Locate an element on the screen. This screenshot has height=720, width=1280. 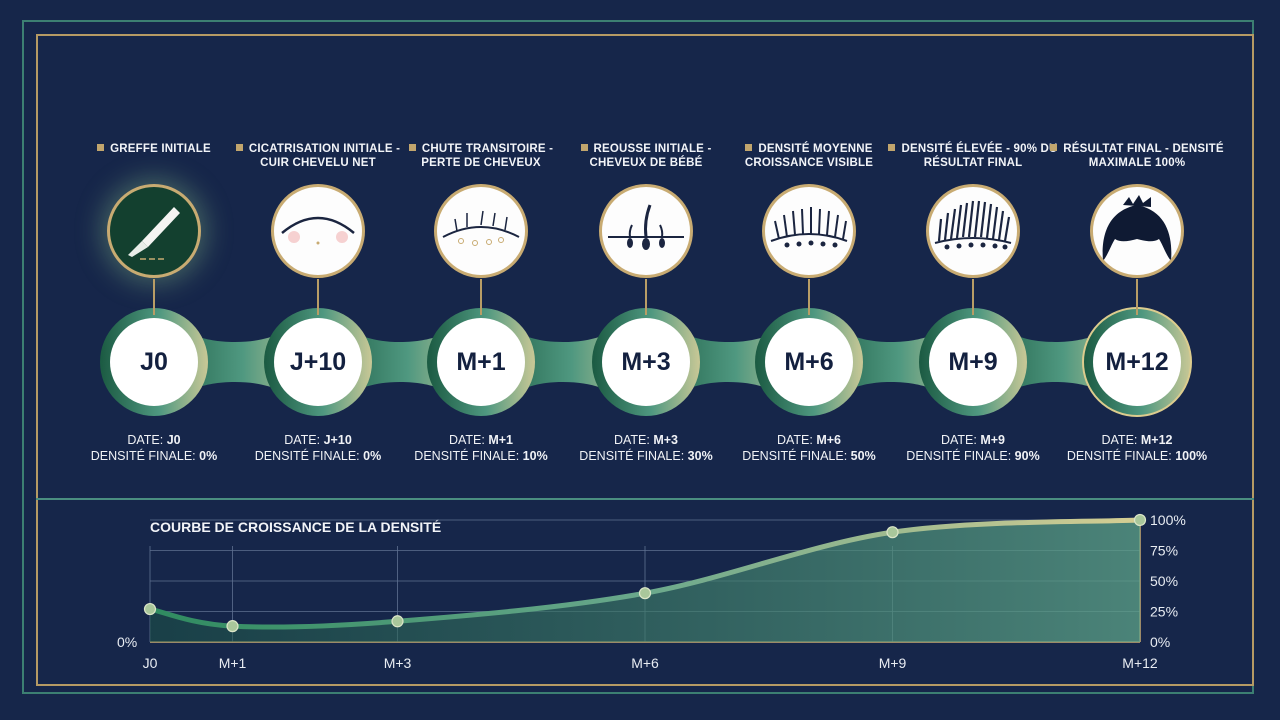
stage-label: GREFFE INITIALE is located at coordinates (154, 149).